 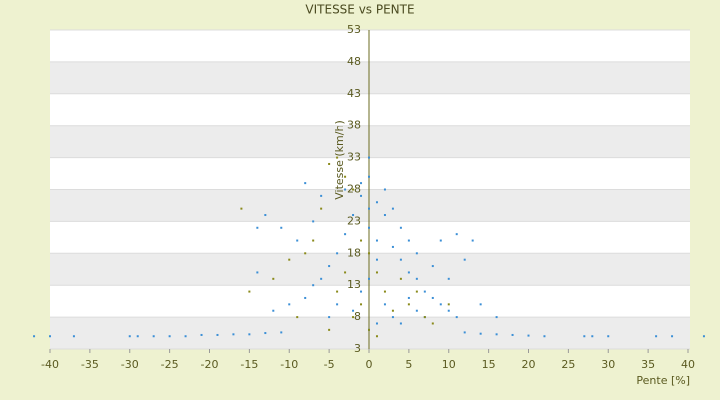 I want to click on x-tick-label: -30, so click(x=130, y=364).